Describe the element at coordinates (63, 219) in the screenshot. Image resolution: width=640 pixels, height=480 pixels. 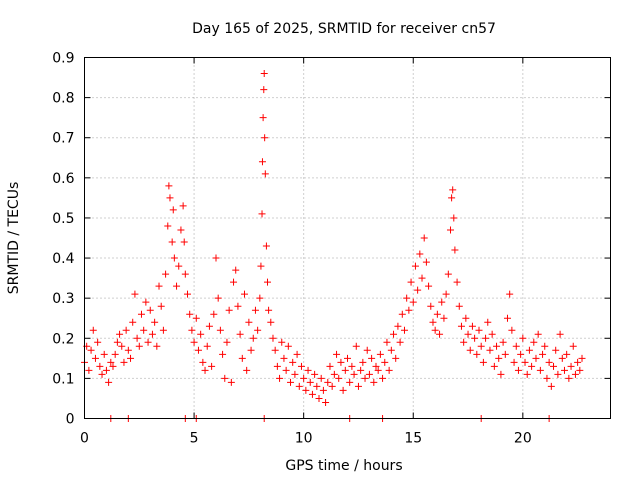
I see `y-tick-label: 0.5` at that location.